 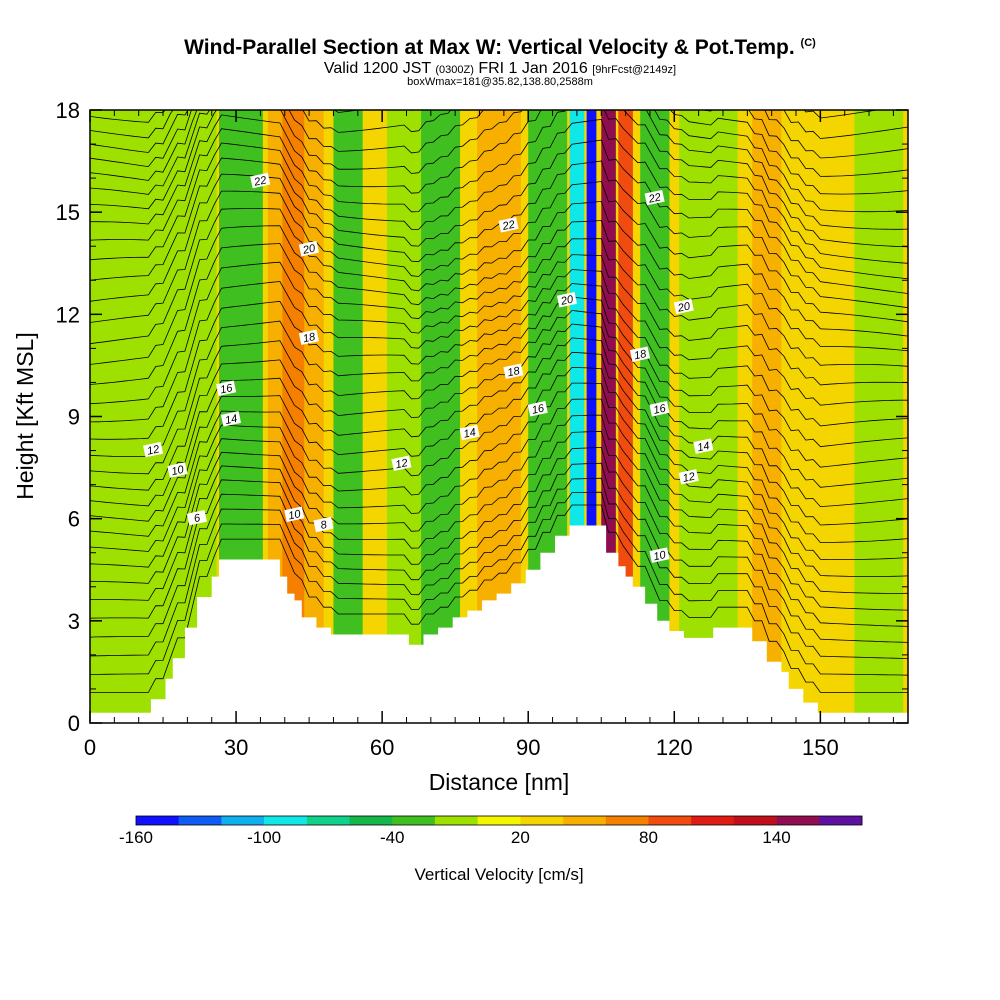 I want to click on y-tick-label: 3, so click(x=74, y=621).